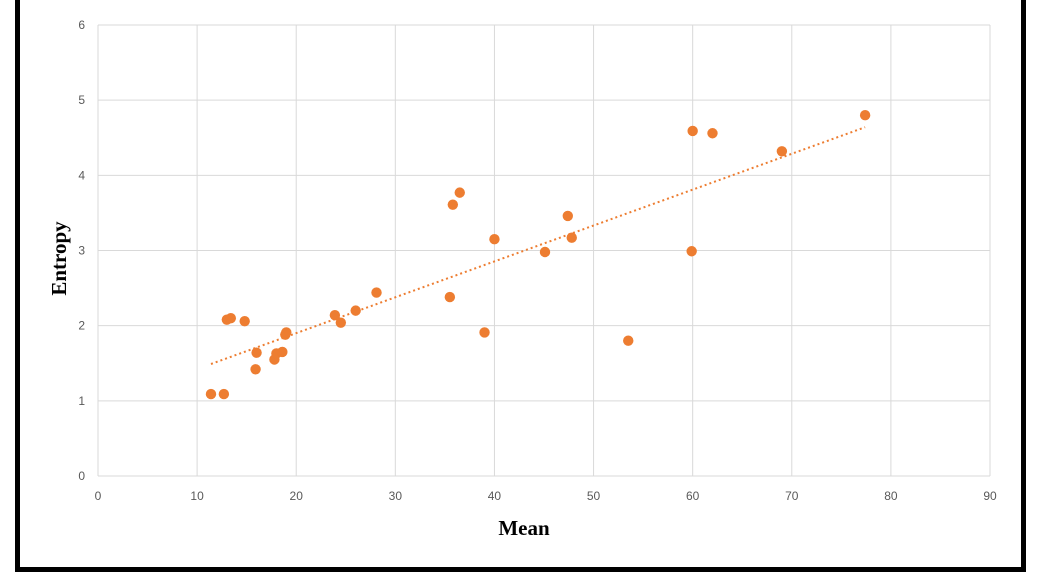 Image resolution: width=1038 pixels, height=576 pixels. What do you see at coordinates (990, 496) in the screenshot?
I see `x-tick-label: 90` at bounding box center [990, 496].